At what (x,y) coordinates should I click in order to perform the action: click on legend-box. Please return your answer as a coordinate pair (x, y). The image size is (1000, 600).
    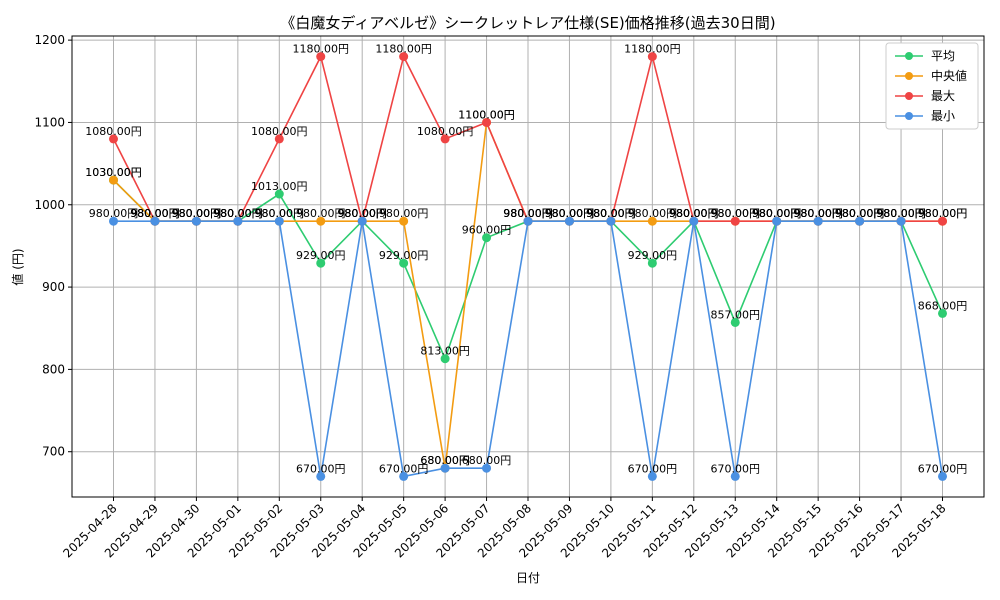
    Looking at the image, I should click on (932, 86).